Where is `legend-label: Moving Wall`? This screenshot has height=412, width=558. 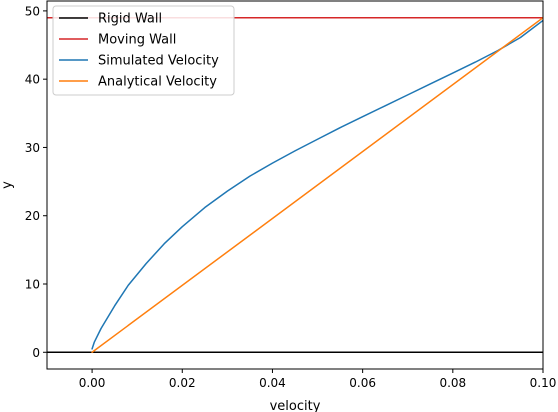 legend-label: Moving Wall is located at coordinates (137, 40).